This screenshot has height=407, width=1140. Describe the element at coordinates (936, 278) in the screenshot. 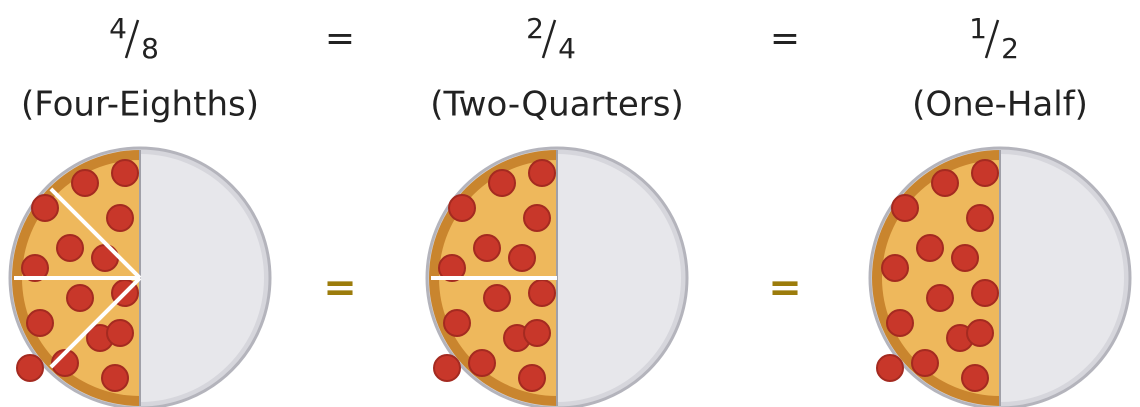

I see `pizza-half` at that location.